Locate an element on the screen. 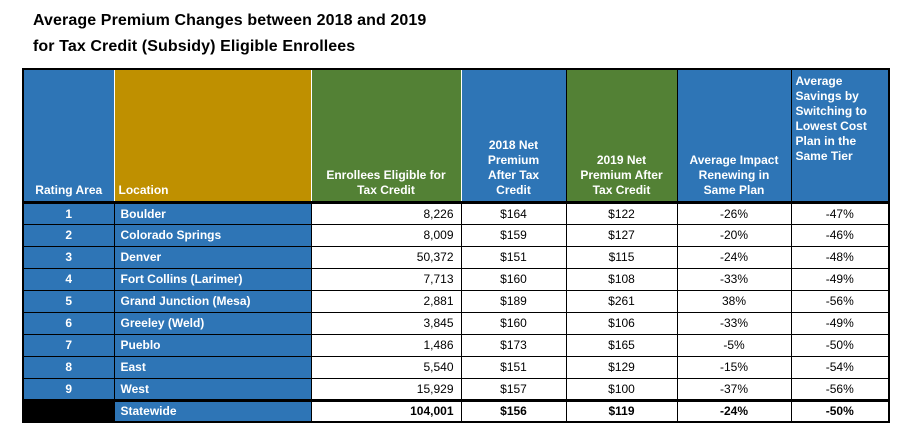 The image size is (900, 439). cell-location: Statewide is located at coordinates (212, 410).